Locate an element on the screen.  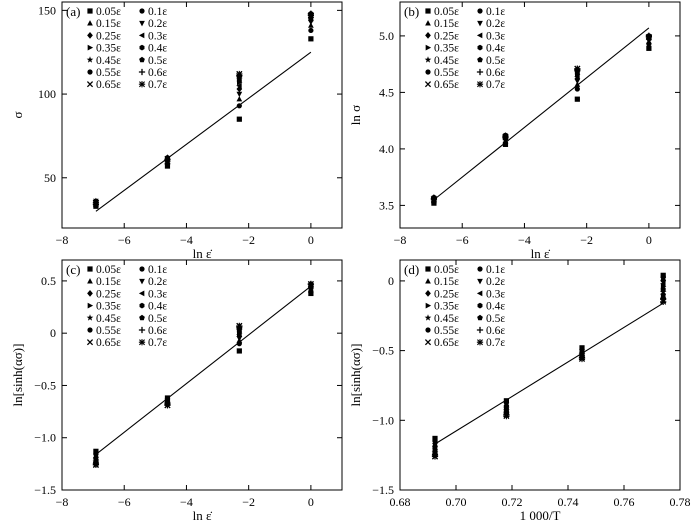
x-tick-label: −6 is located at coordinates (124, 502).